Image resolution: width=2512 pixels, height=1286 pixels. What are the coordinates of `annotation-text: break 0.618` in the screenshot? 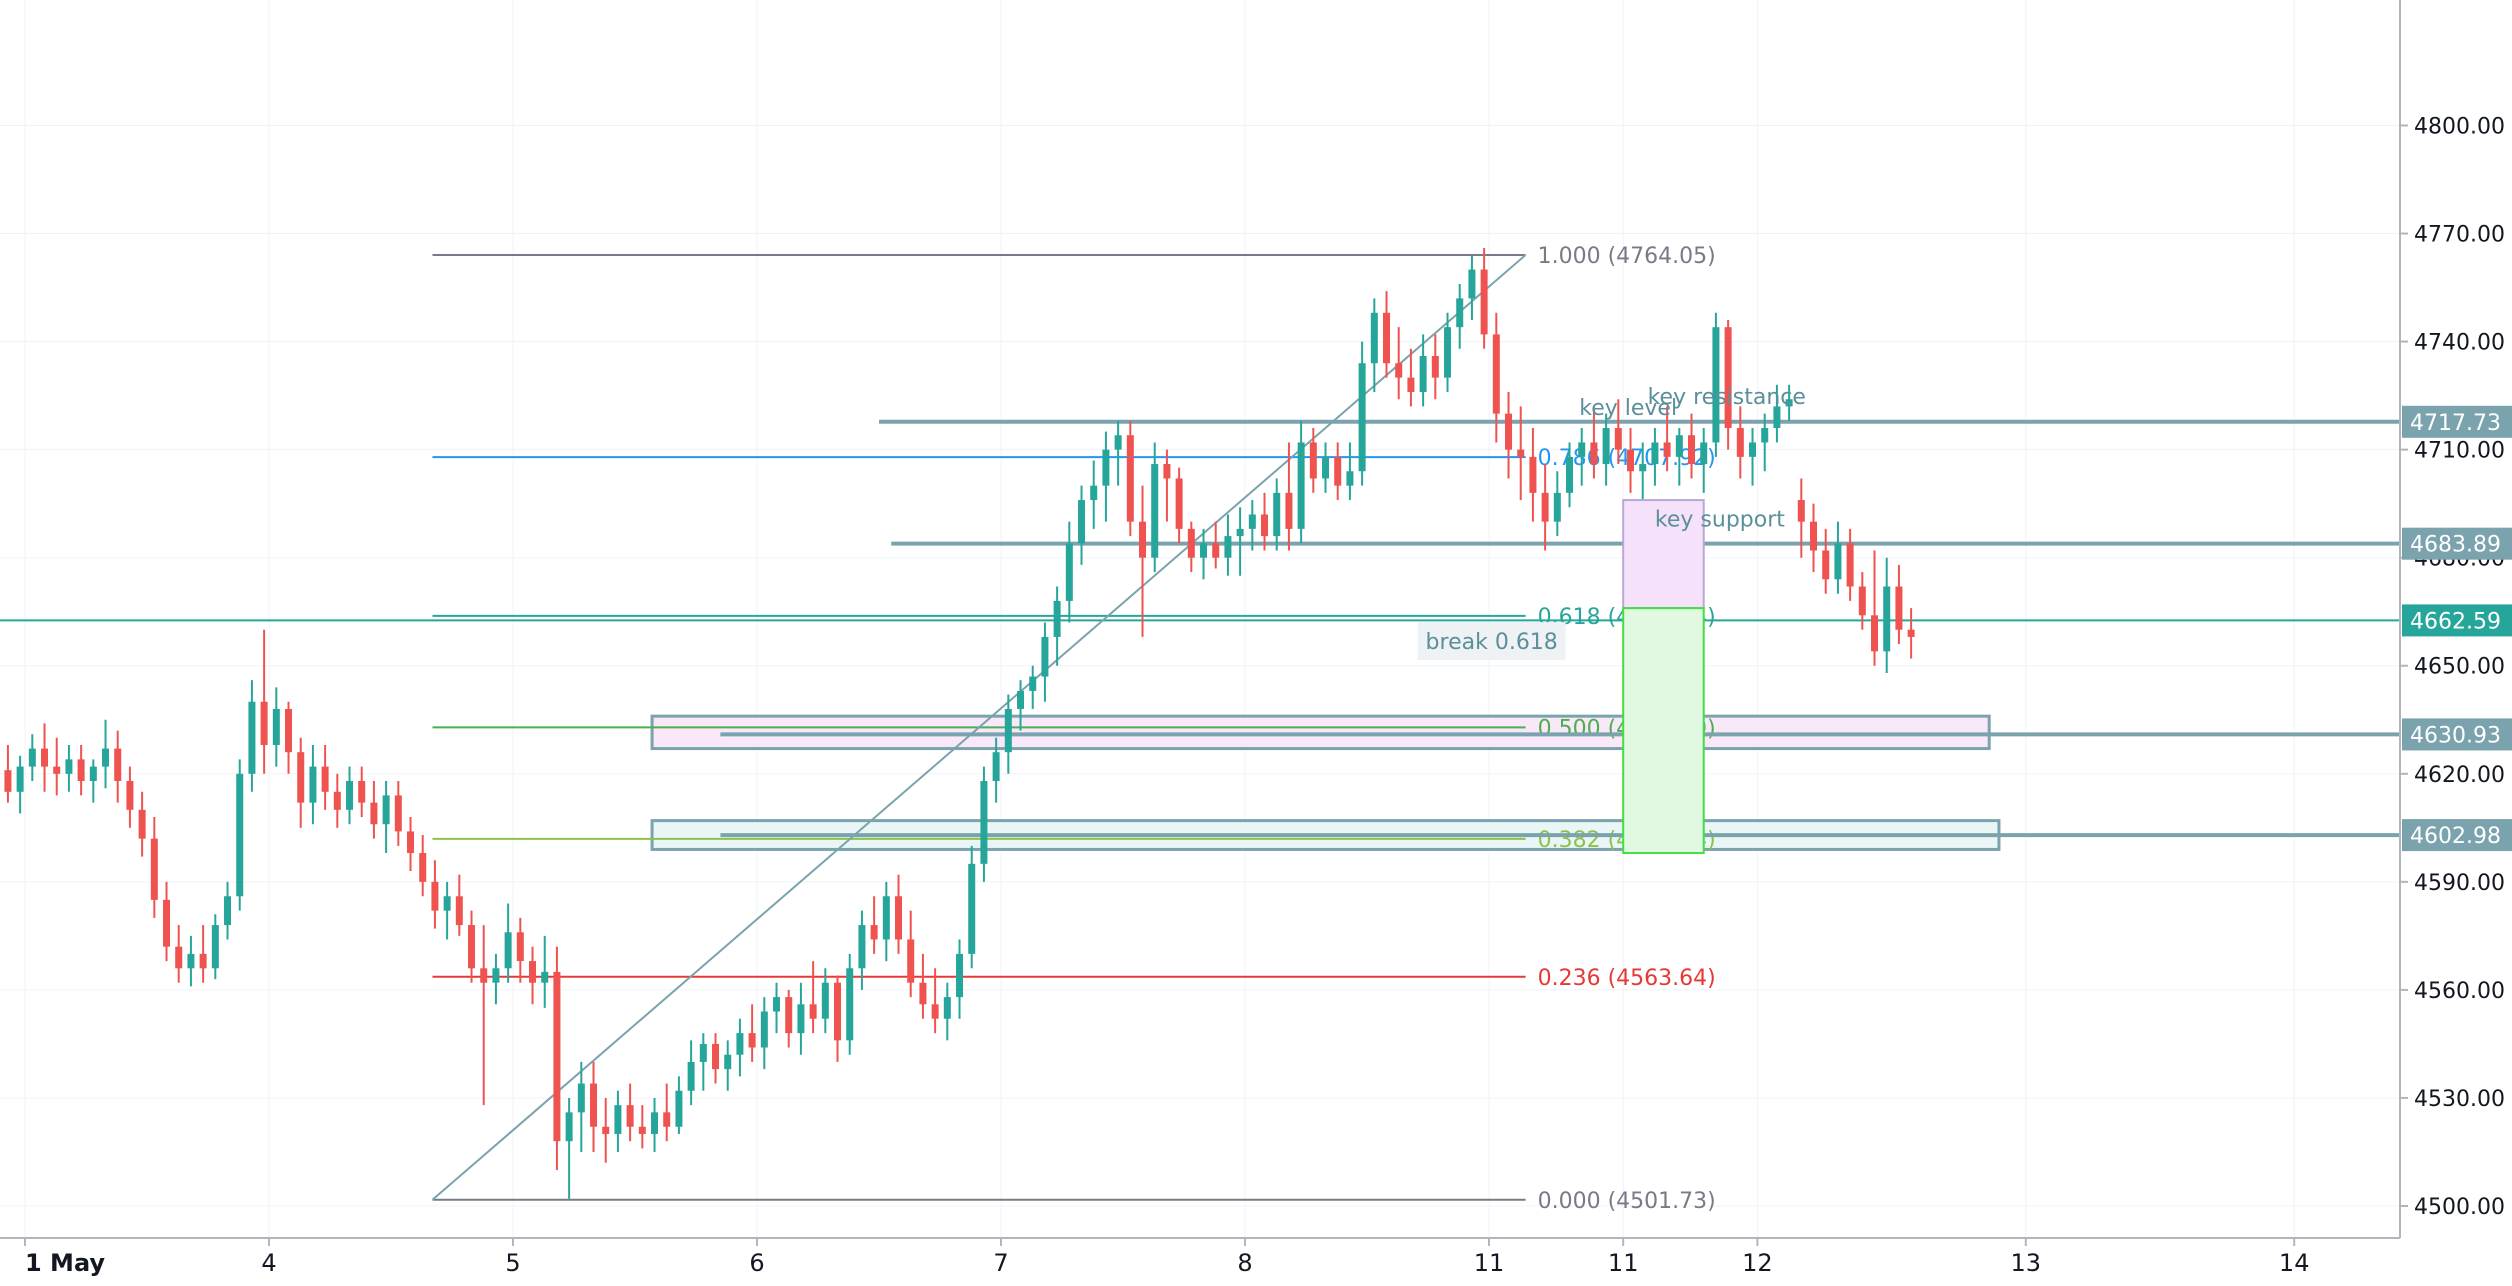 It's located at (1492, 642).